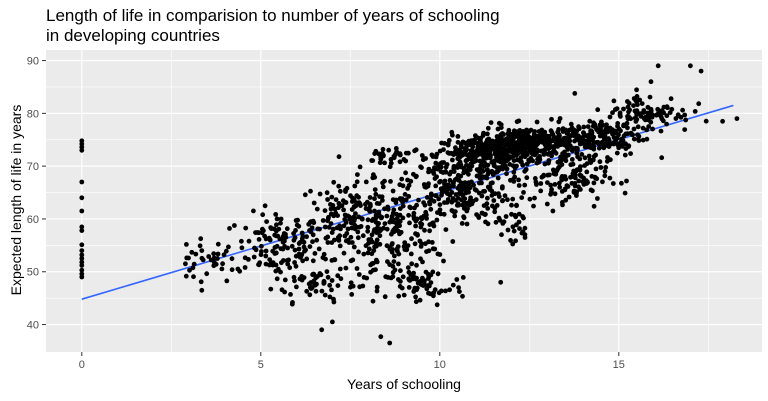  What do you see at coordinates (33, 167) in the screenshot?
I see `y-tick-label: 70` at bounding box center [33, 167].